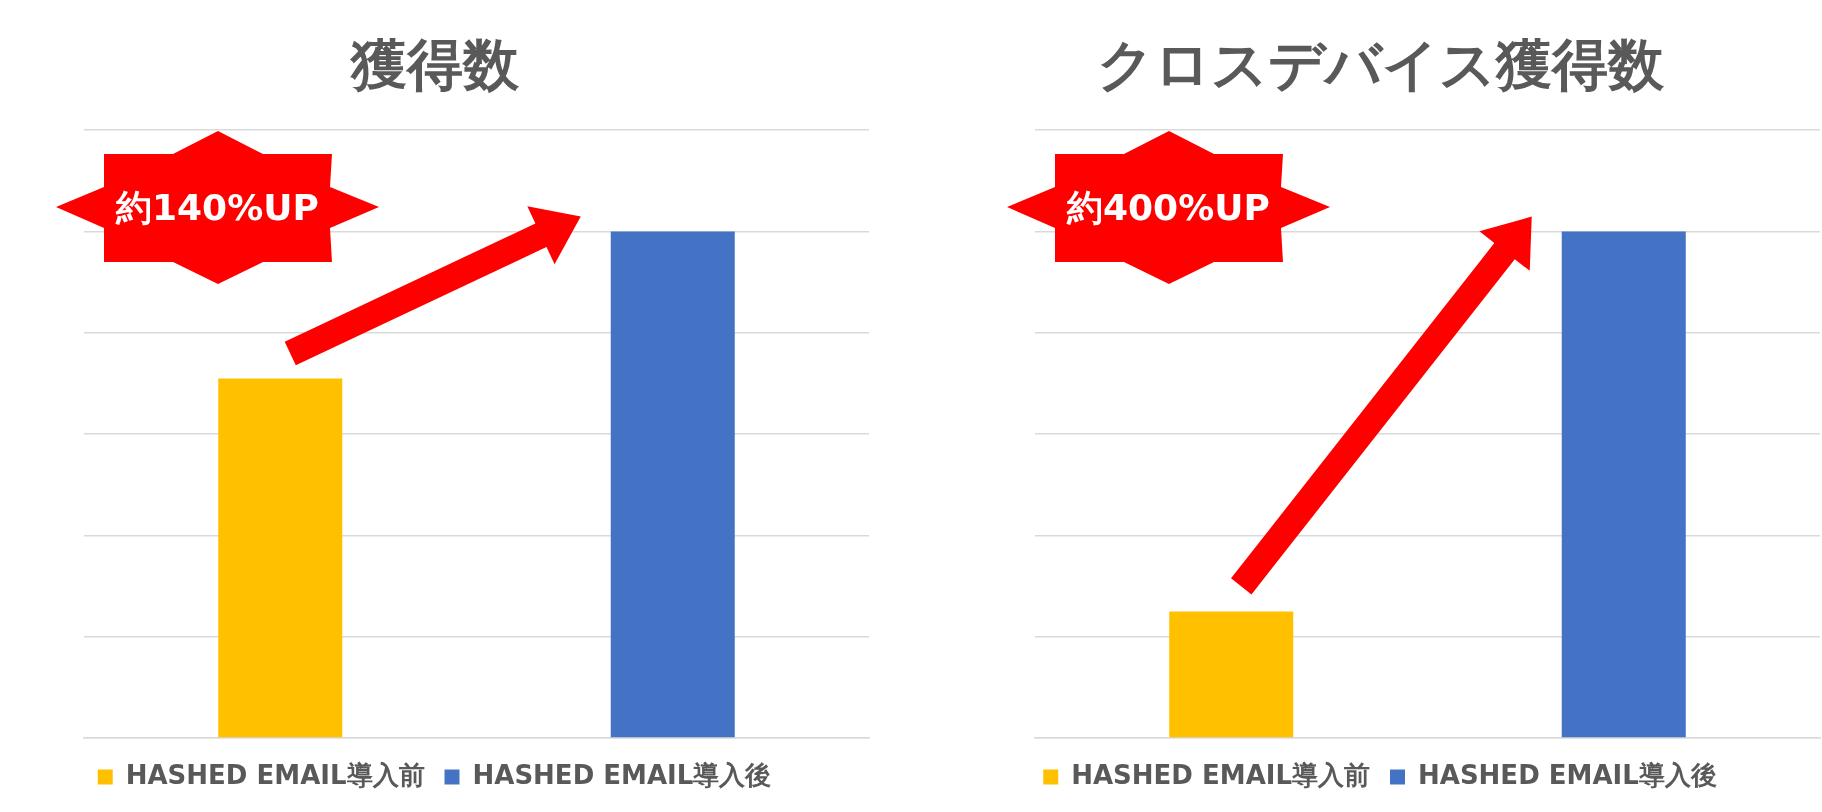  Describe the element at coordinates (217, 207) in the screenshot. I see `text: 約140%UP` at that location.